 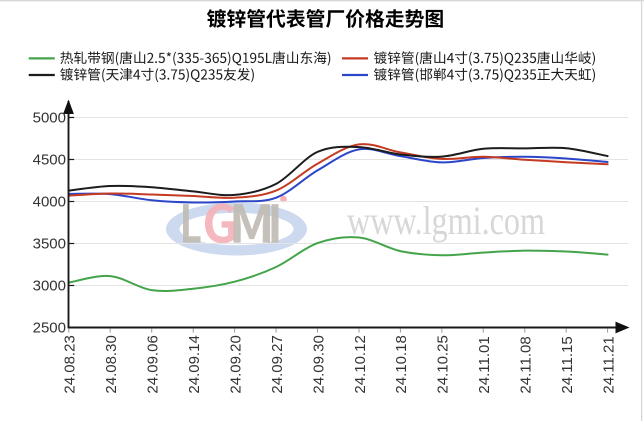 What do you see at coordinates (484, 364) in the screenshot?
I see `svg-text: 24.11.01` at bounding box center [484, 364].